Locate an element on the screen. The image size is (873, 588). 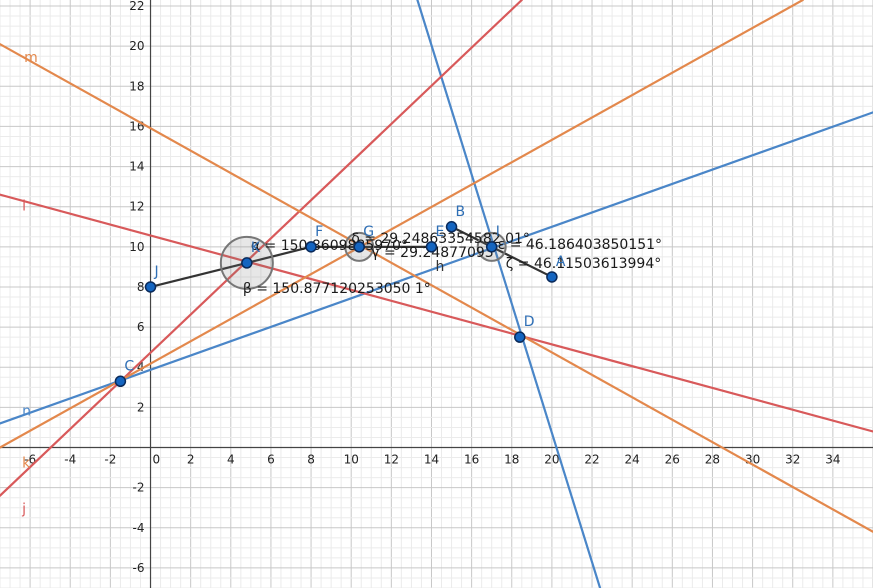
origin-label: 0 is located at coordinates (157, 460).